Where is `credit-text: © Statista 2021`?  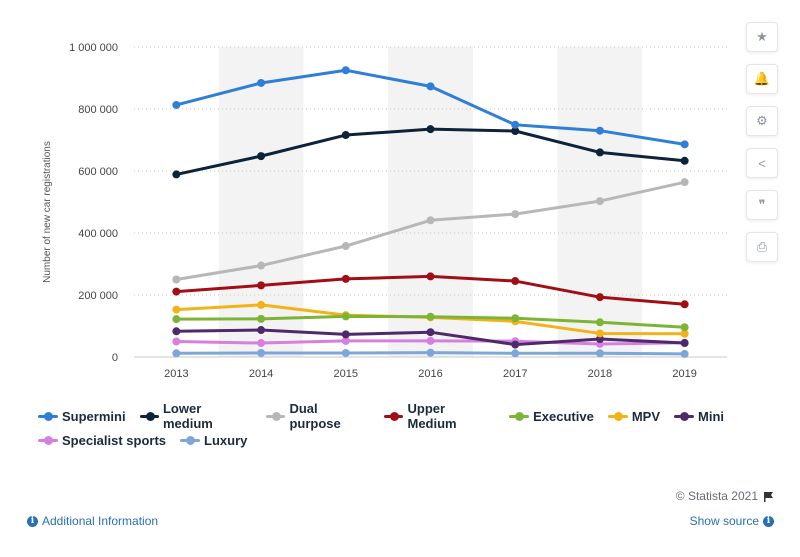 credit-text: © Statista 2021 is located at coordinates (716, 496).